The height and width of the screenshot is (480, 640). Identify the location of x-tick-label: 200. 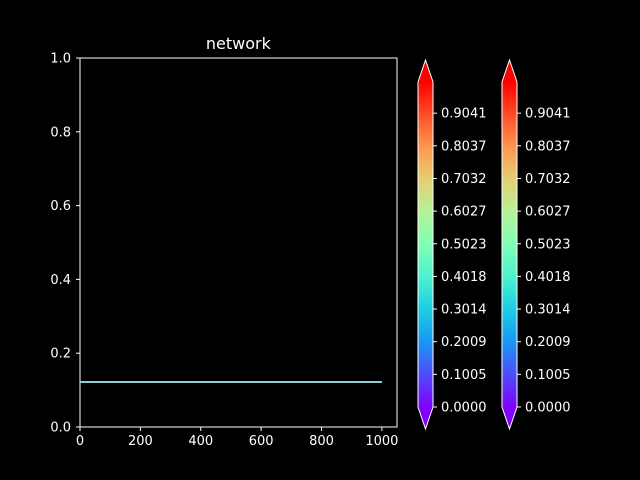
(140, 441).